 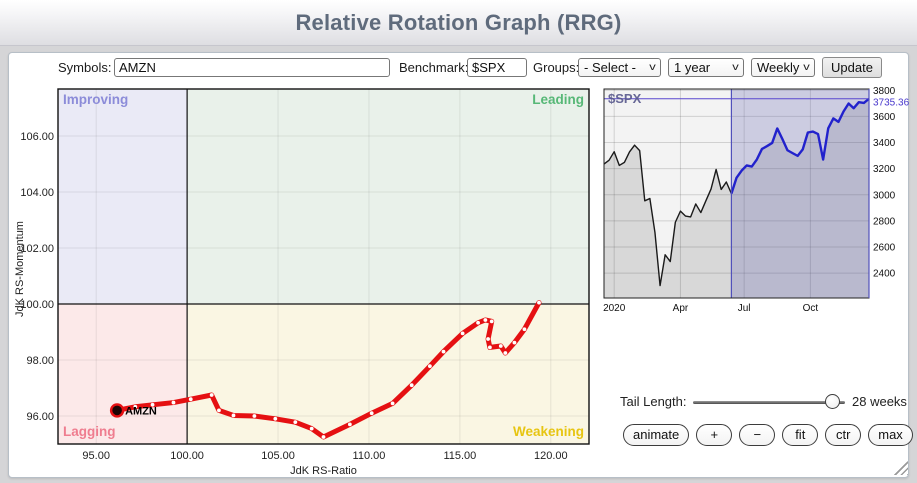 I want to click on spx-tail-window-highlight, so click(x=800, y=193).